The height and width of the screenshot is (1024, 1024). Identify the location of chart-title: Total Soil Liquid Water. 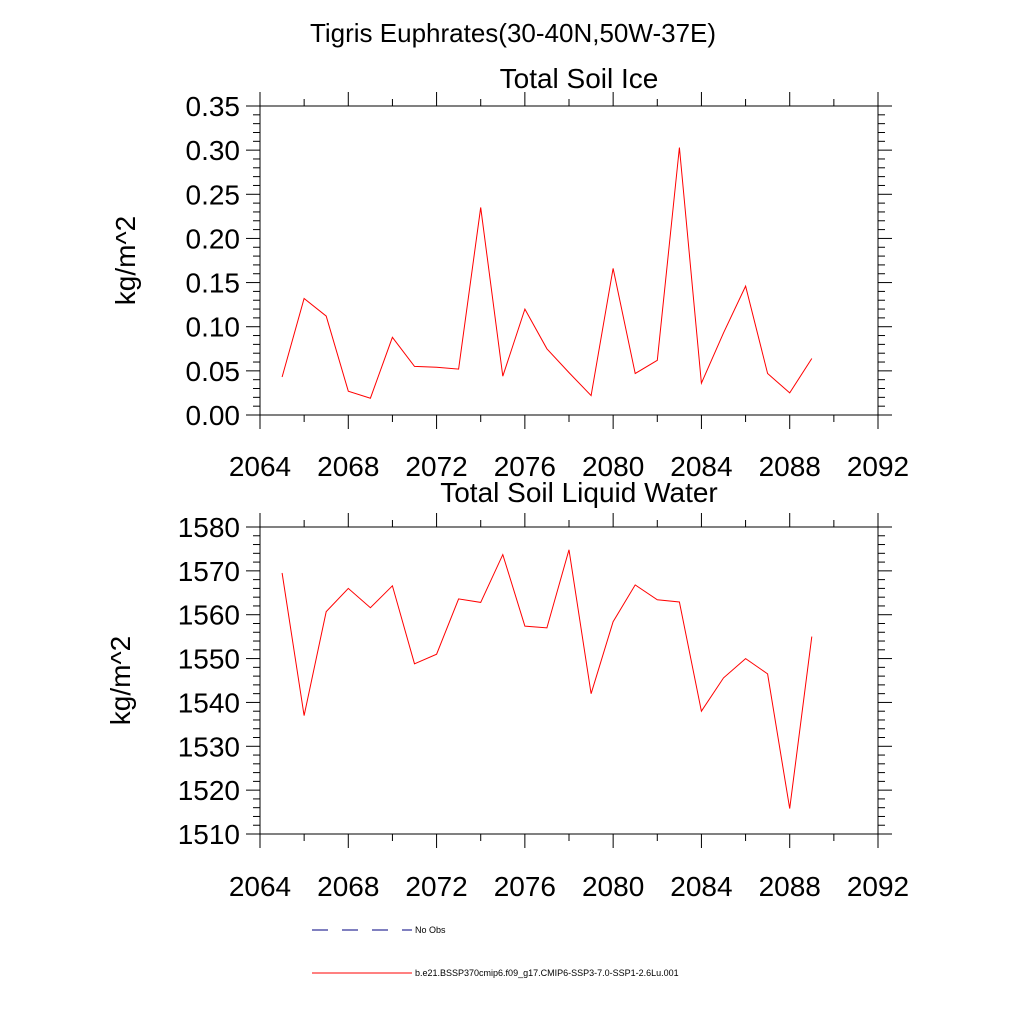
(579, 492).